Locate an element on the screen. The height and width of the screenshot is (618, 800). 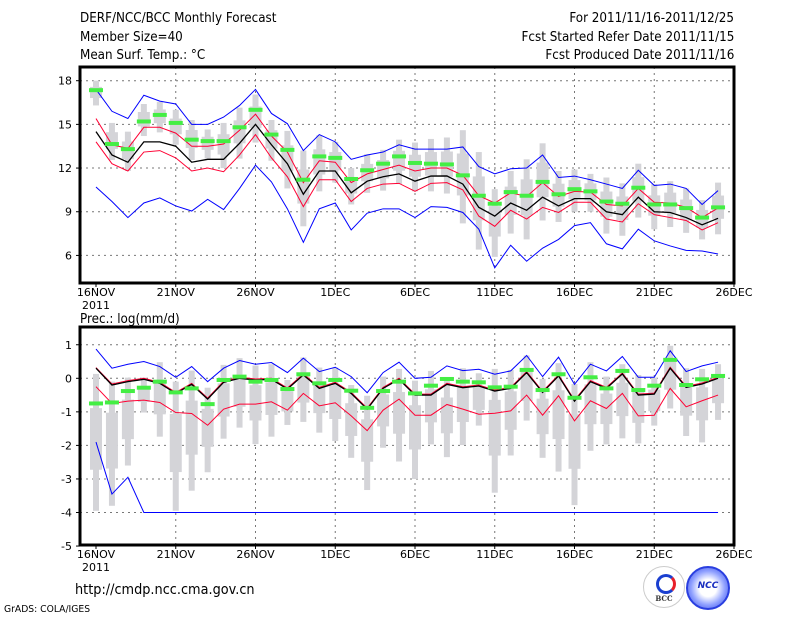
x-tick-label: 21NOV is located at coordinates (176, 292).